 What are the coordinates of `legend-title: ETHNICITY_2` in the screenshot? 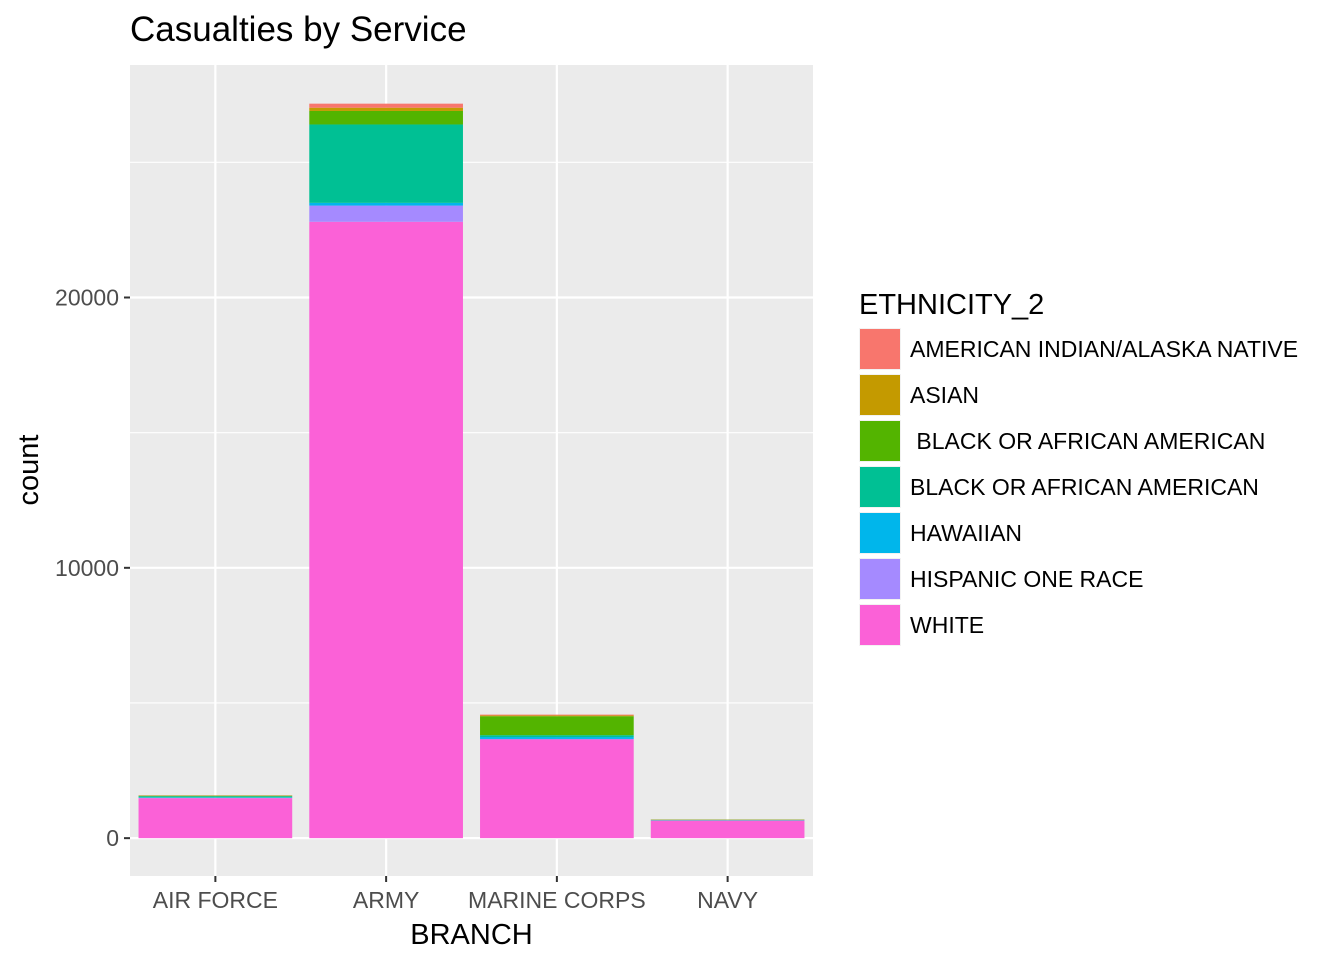 It's located at (951, 305).